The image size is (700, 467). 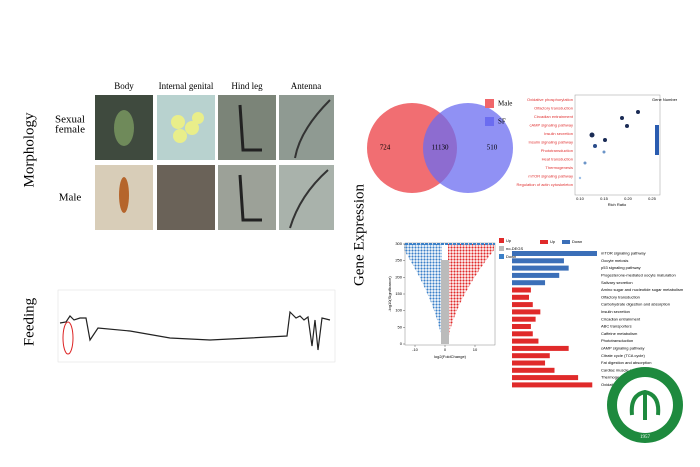 I want to click on term-label: Cardiac muscle contraction, so click(x=625, y=369).